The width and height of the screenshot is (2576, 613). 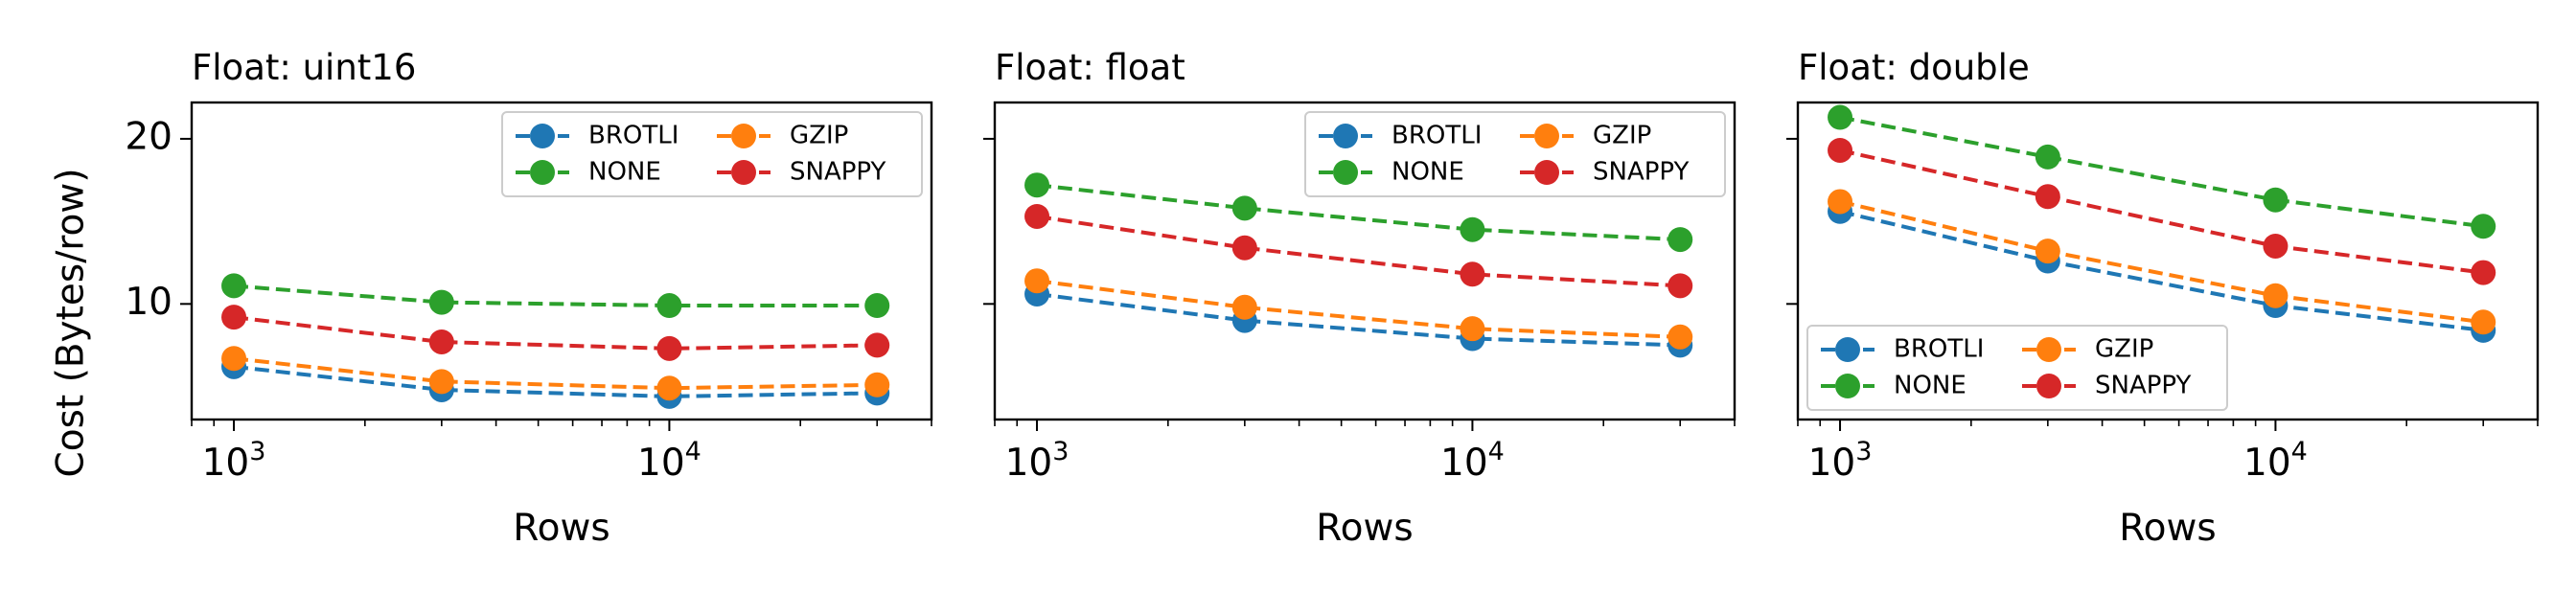 I want to click on panel-title: Float: double, so click(x=1914, y=67).